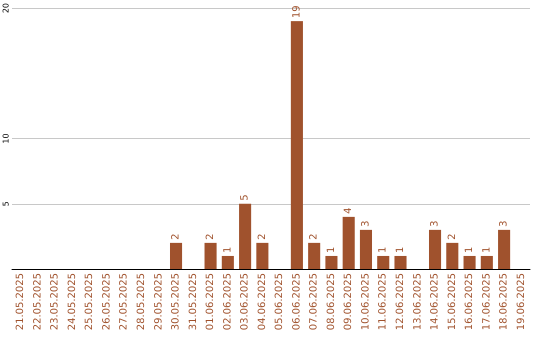 This screenshot has width=540, height=340. What do you see at coordinates (72, 301) in the screenshot?
I see `x-tick-label: 24.05.2025` at bounding box center [72, 301].